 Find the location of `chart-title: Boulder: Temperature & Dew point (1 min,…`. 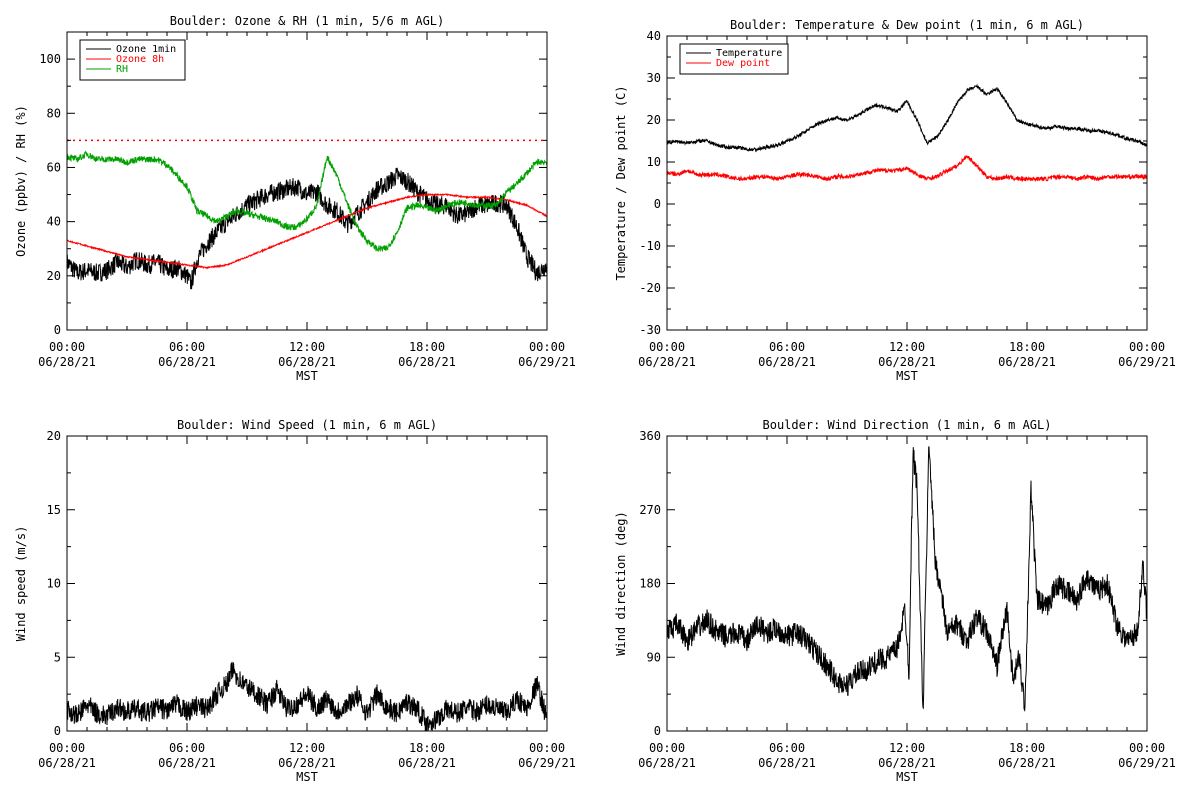

chart-title: Boulder: Temperature & Dew point (1 min,… is located at coordinates (907, 25).